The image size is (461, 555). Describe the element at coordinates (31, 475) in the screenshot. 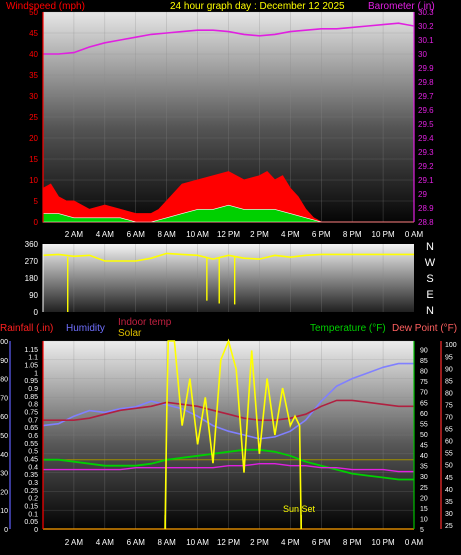

I see `rainfall-tick-label: 0.35` at that location.